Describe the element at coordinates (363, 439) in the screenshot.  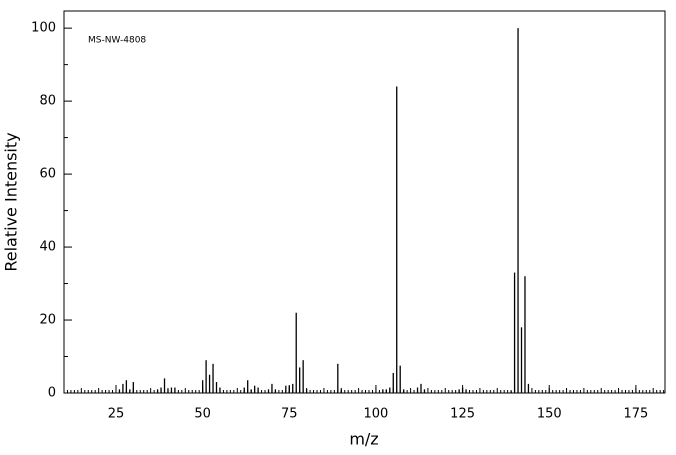
I see `x-axis-label: m/z` at that location.